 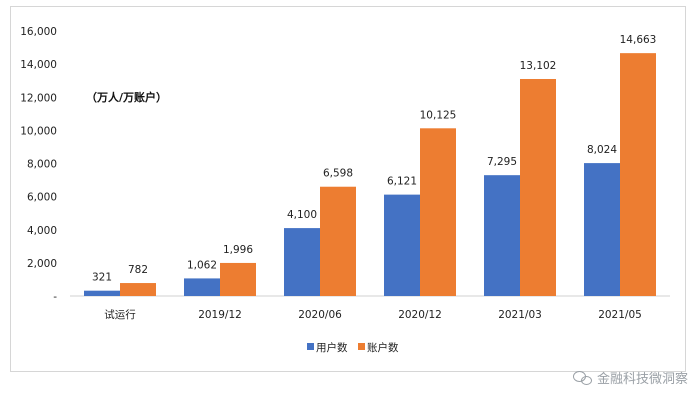 I want to click on data-label: 1,062, so click(x=202, y=265).